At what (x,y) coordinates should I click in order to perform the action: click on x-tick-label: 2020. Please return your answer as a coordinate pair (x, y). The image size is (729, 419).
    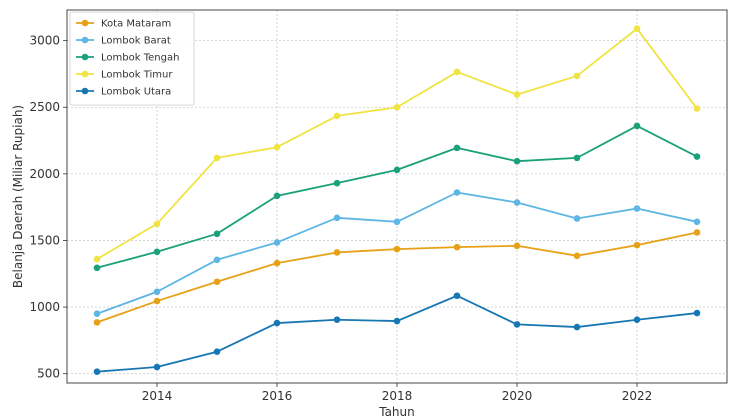
    Looking at the image, I should click on (517, 396).